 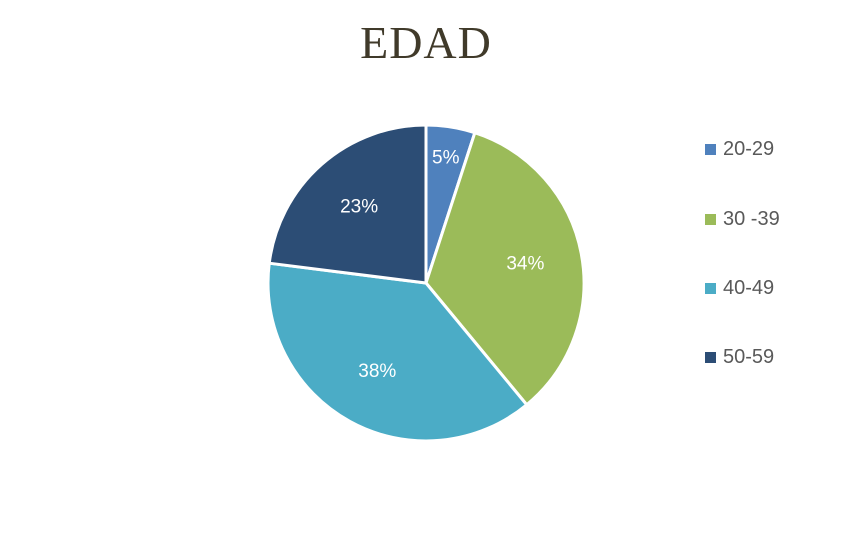 I want to click on slice-label-30-39: 34%, so click(x=525, y=264).